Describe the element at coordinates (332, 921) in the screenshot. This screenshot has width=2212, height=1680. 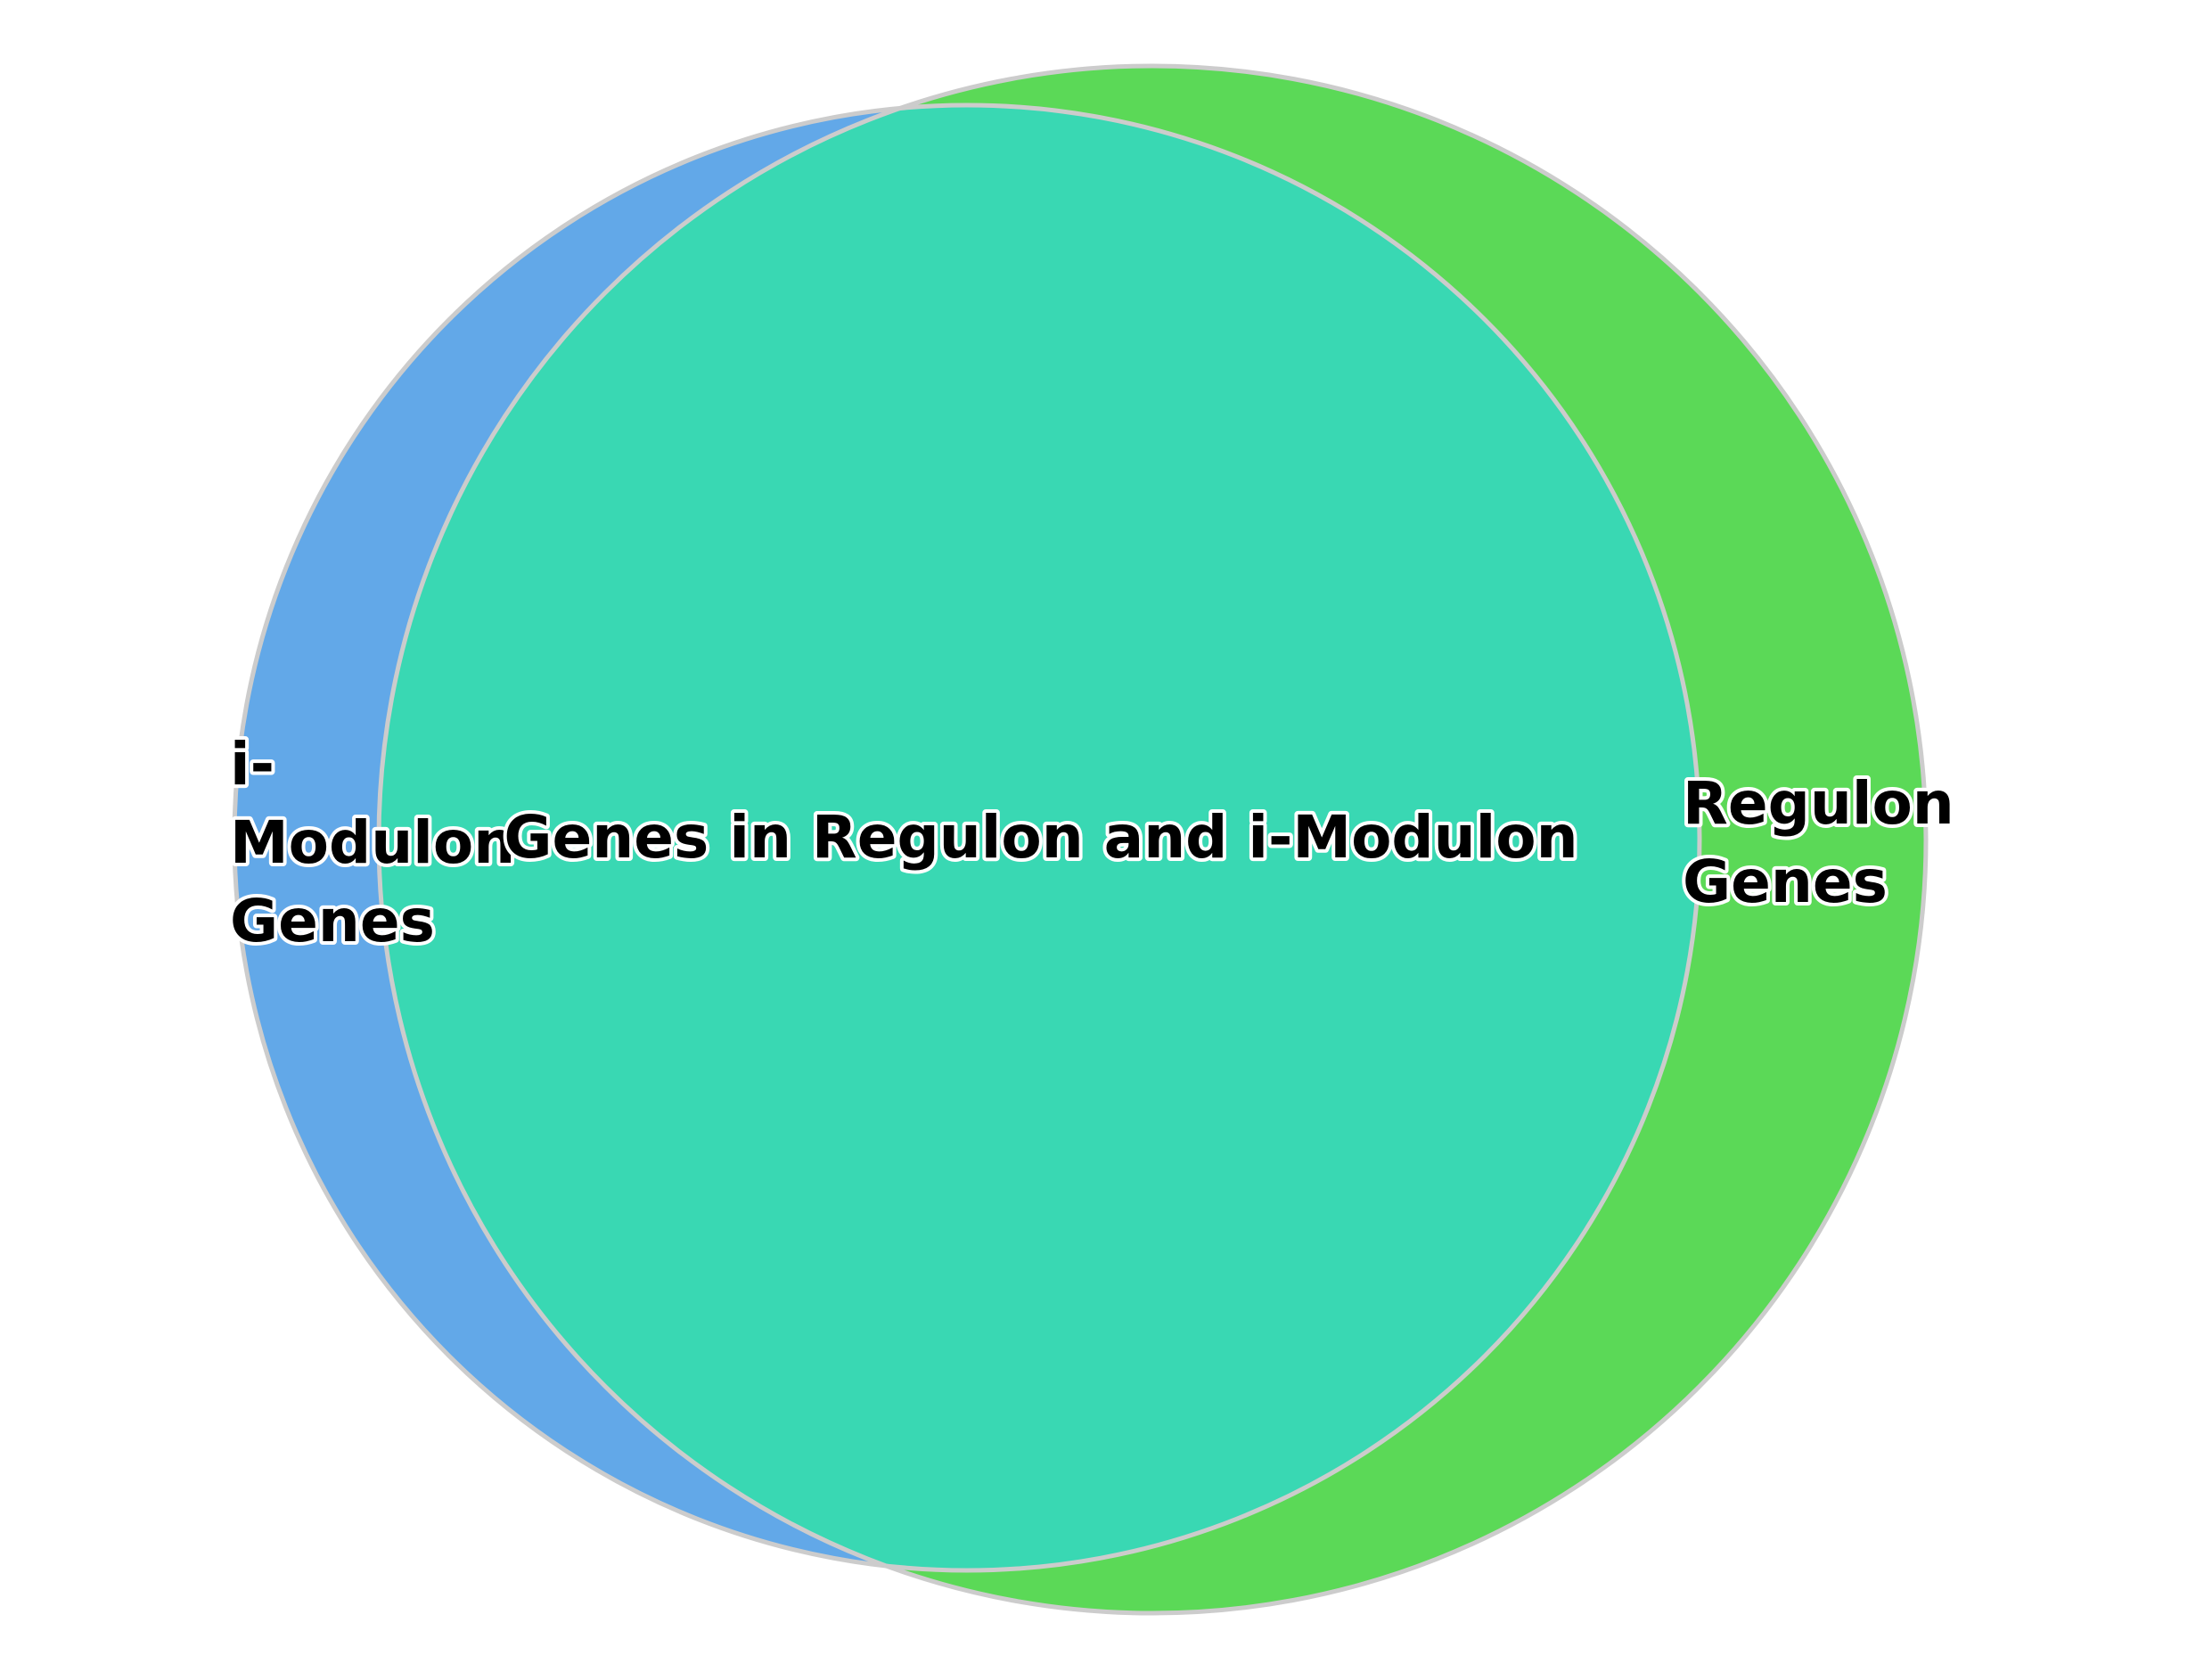
I see `imodulon-label-line-3: Genes` at that location.